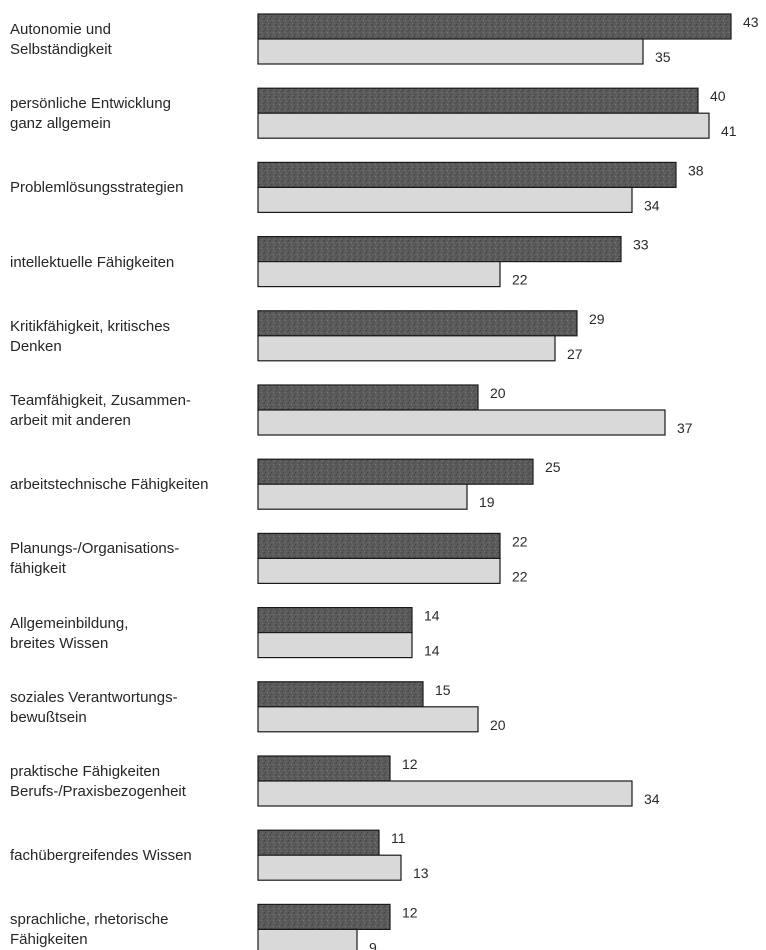 The image size is (766, 950). I want to click on value-label: 37, so click(685, 428).